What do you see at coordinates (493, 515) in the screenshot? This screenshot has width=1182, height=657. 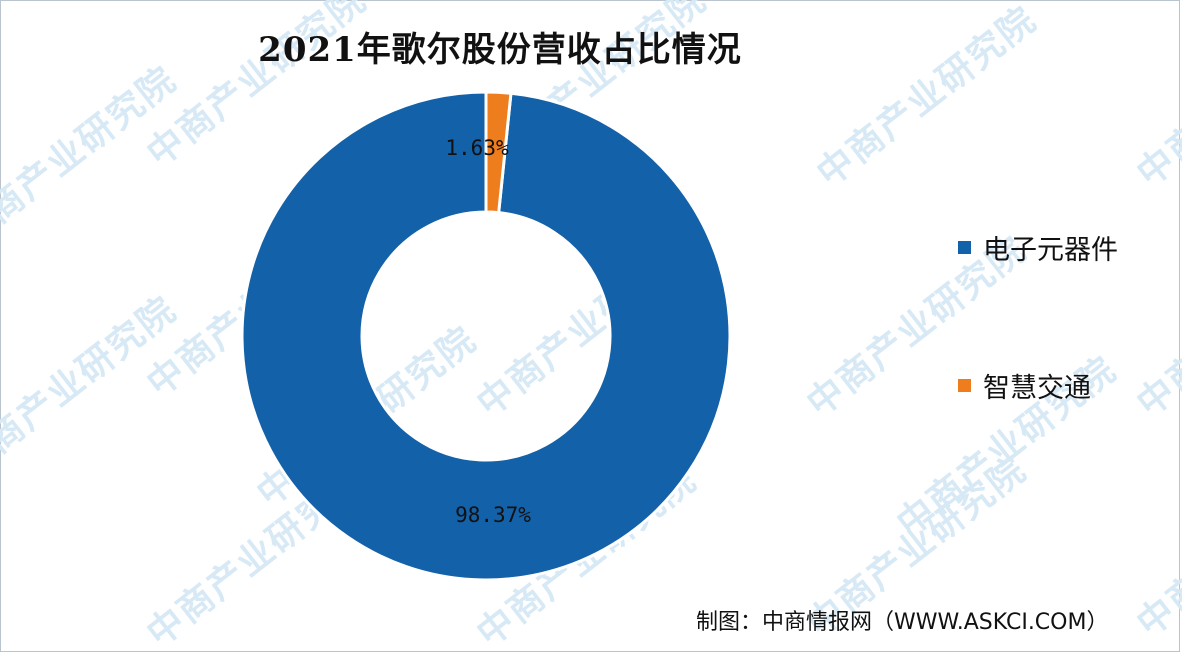 I see `data-label-electronic-components: 98.37%` at bounding box center [493, 515].